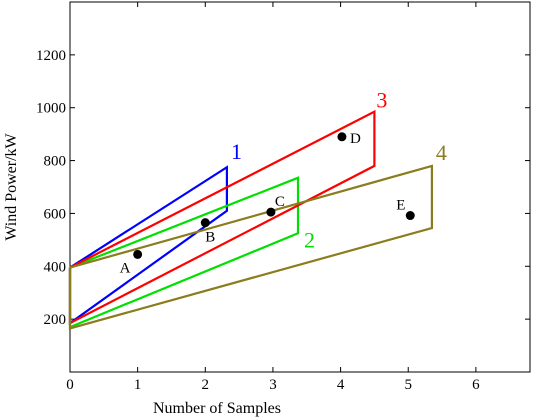  I want to click on point-d-marker, so click(342, 137).